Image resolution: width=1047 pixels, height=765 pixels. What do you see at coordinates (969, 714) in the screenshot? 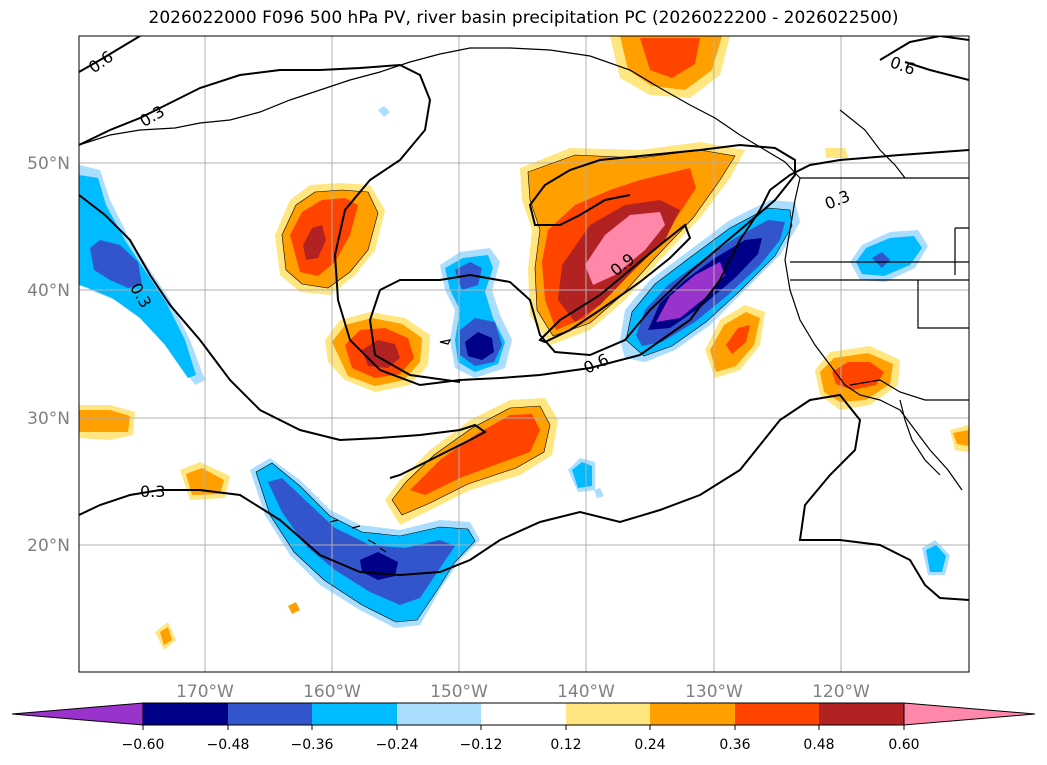
I see `colorbar-extend-max` at bounding box center [969, 714].